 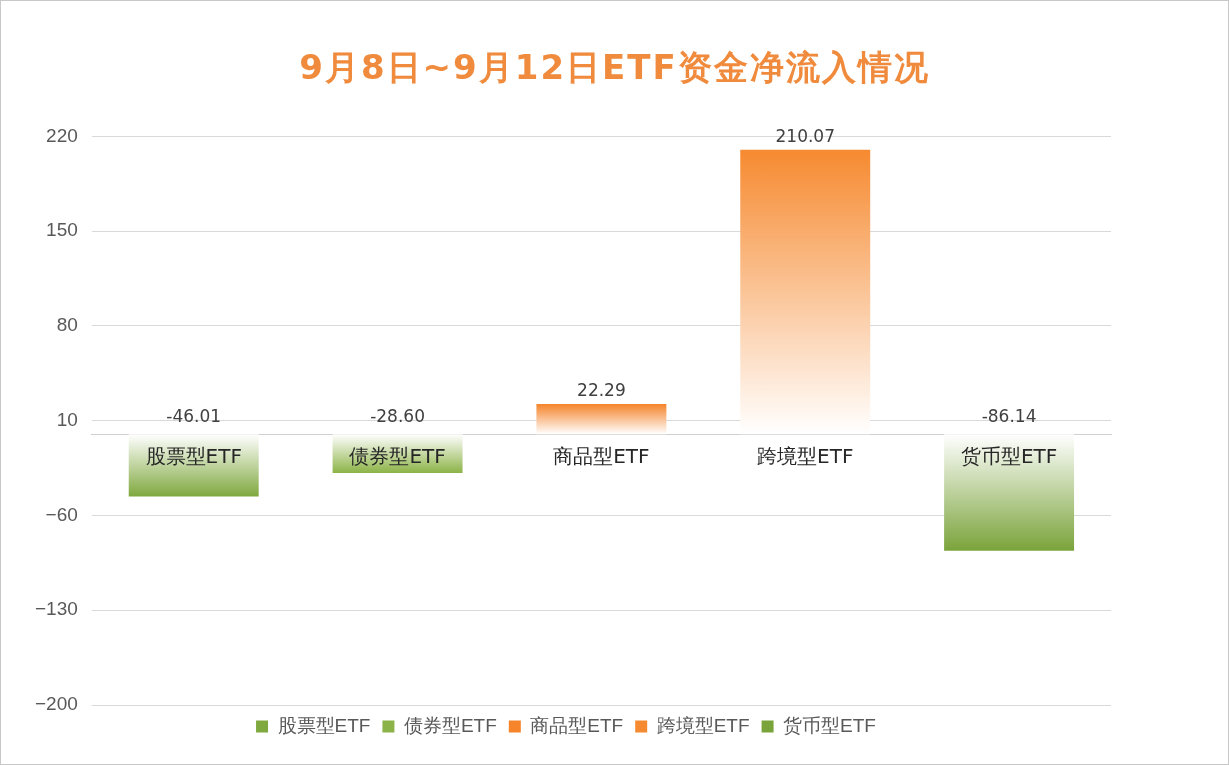 What do you see at coordinates (450, 725) in the screenshot?
I see `legend-label: 债券型ETF` at bounding box center [450, 725].